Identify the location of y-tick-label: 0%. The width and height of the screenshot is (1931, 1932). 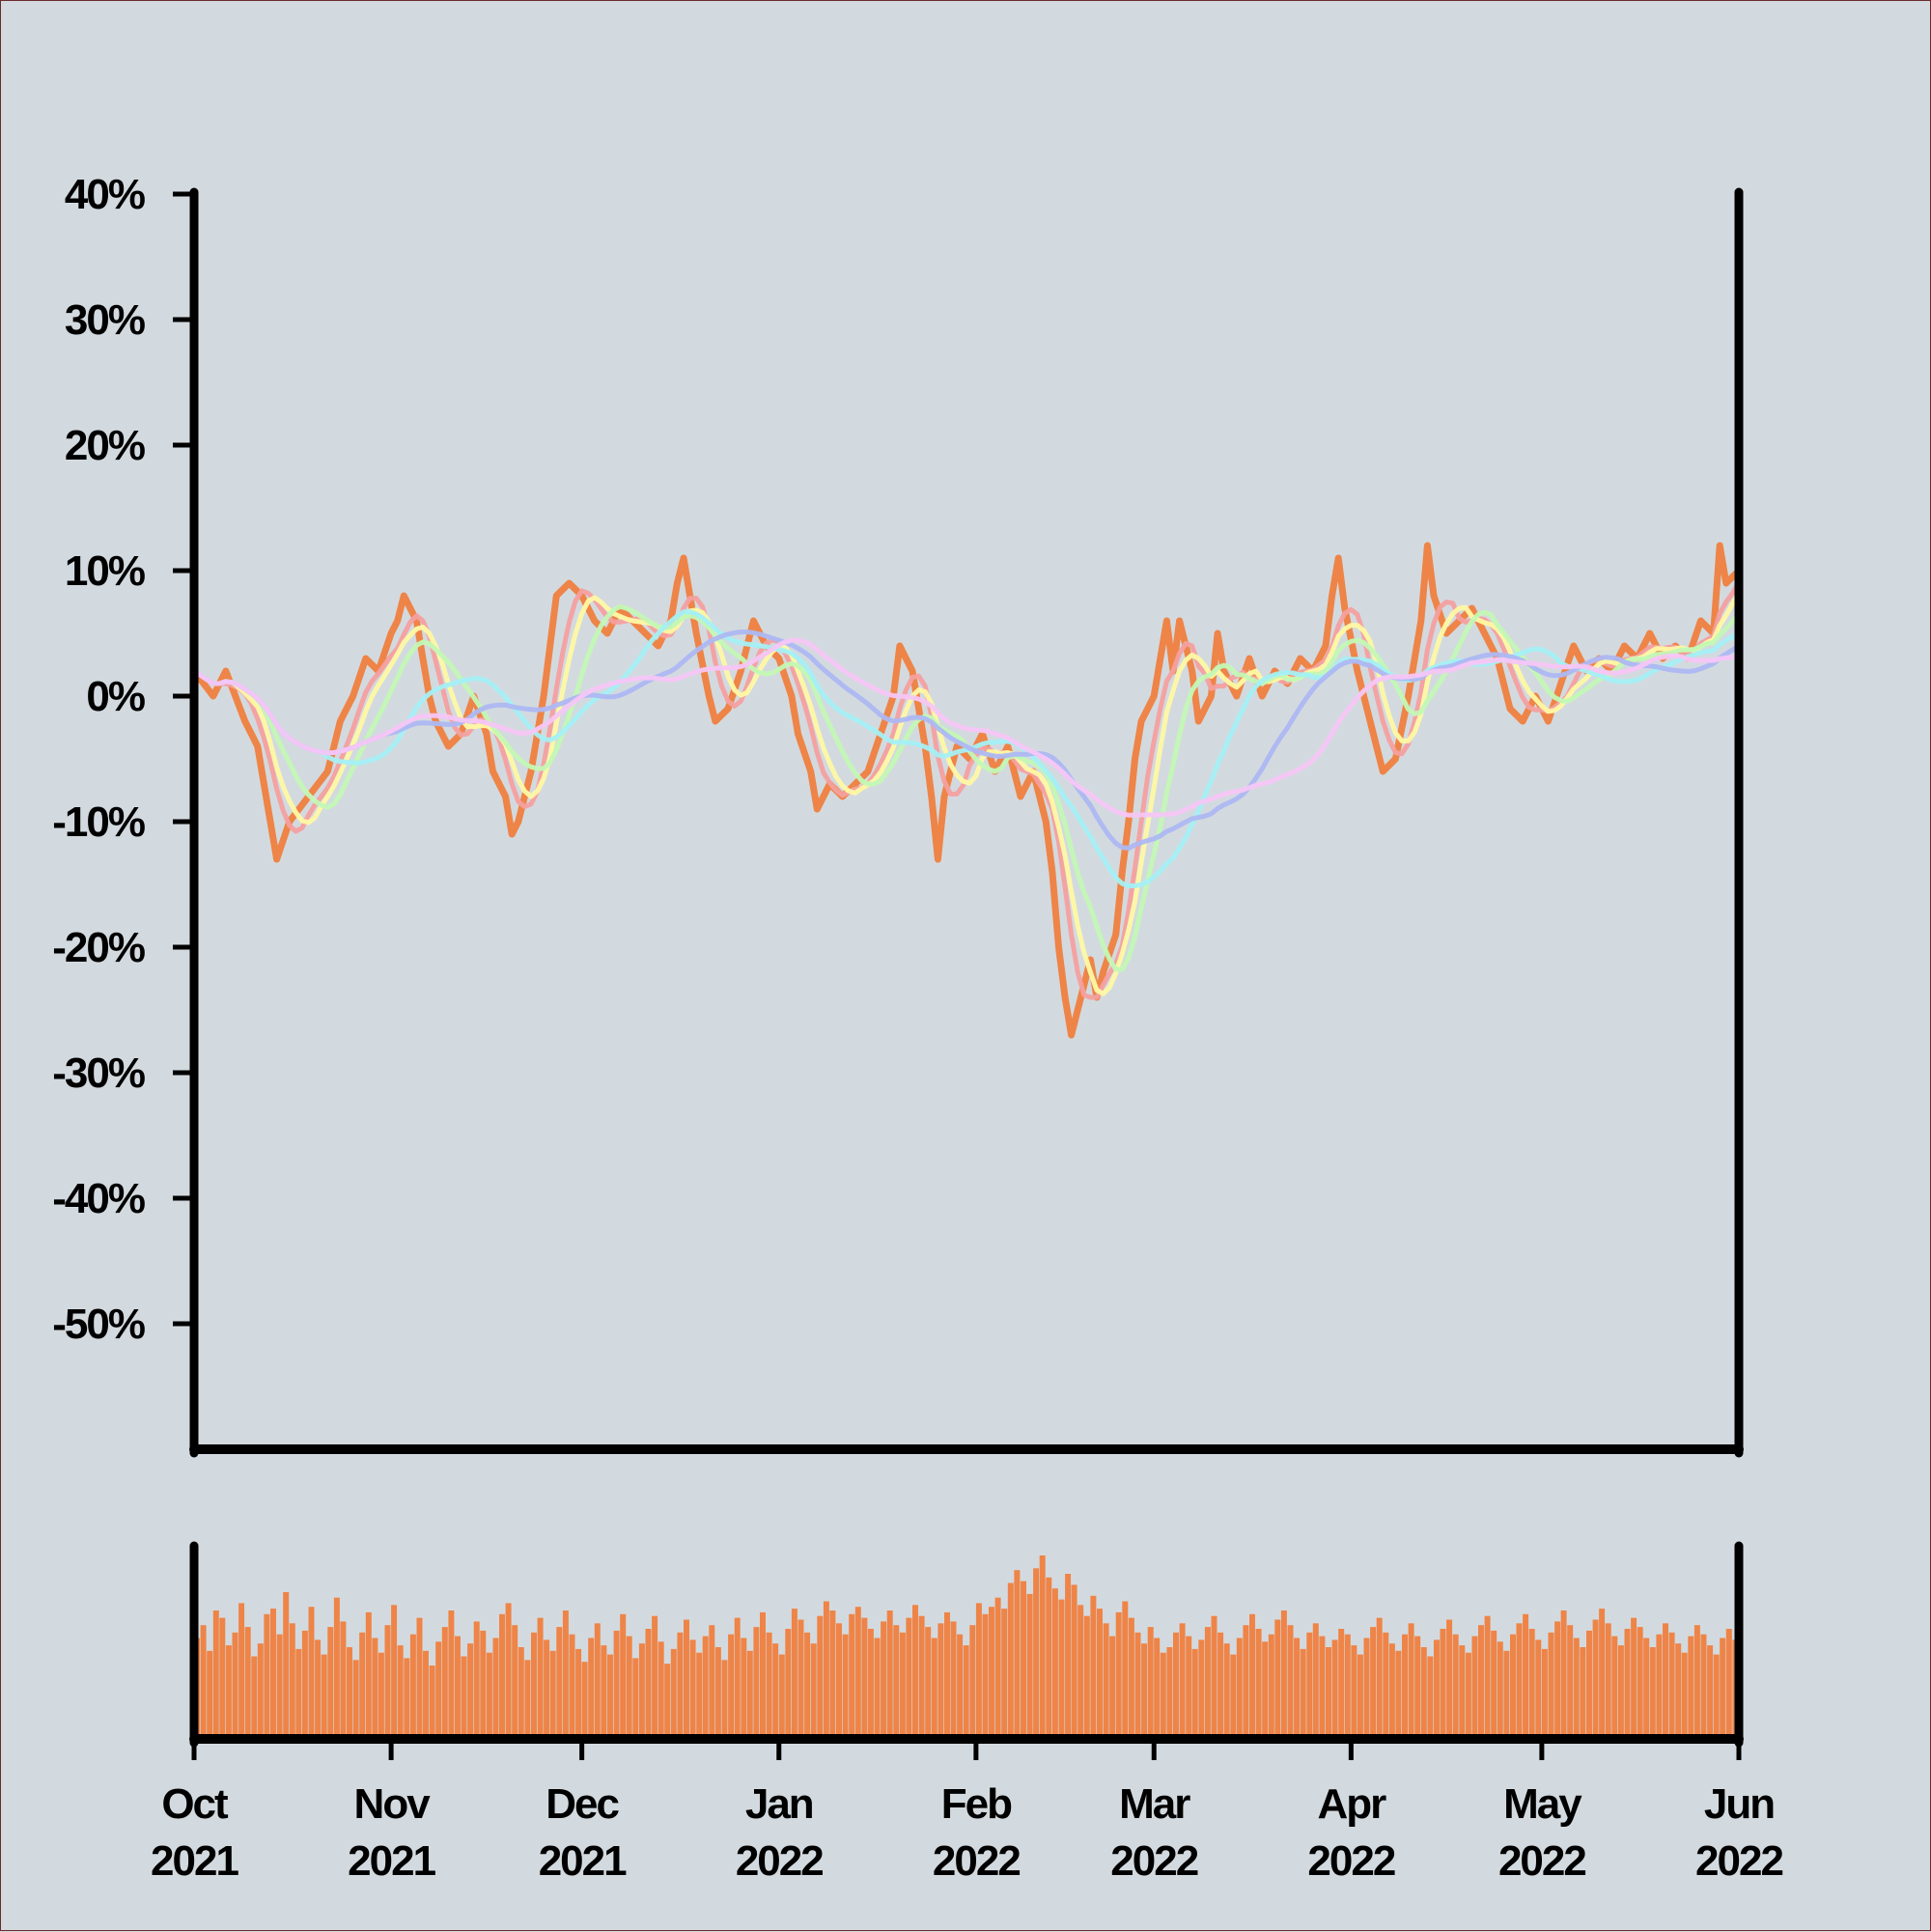
(115, 697).